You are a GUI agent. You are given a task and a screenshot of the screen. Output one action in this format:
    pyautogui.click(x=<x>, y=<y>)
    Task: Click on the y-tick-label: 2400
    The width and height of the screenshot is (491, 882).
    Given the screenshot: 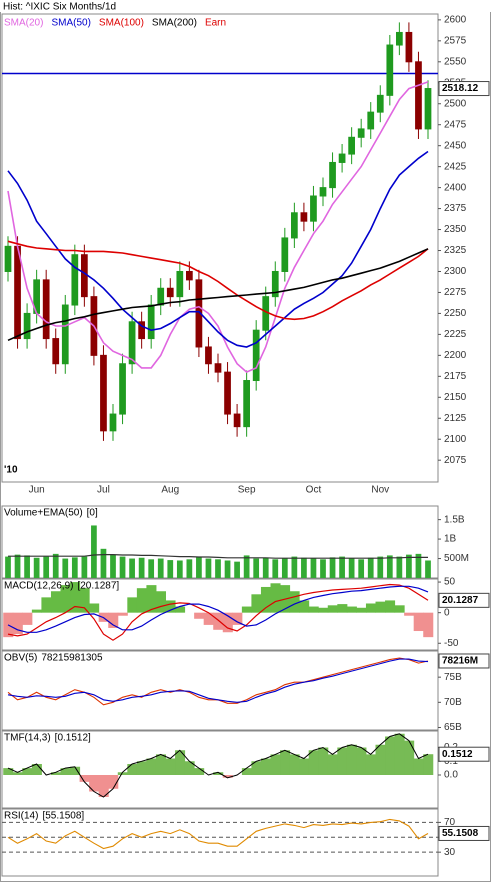 What is the action you would take?
    pyautogui.click(x=455, y=187)
    